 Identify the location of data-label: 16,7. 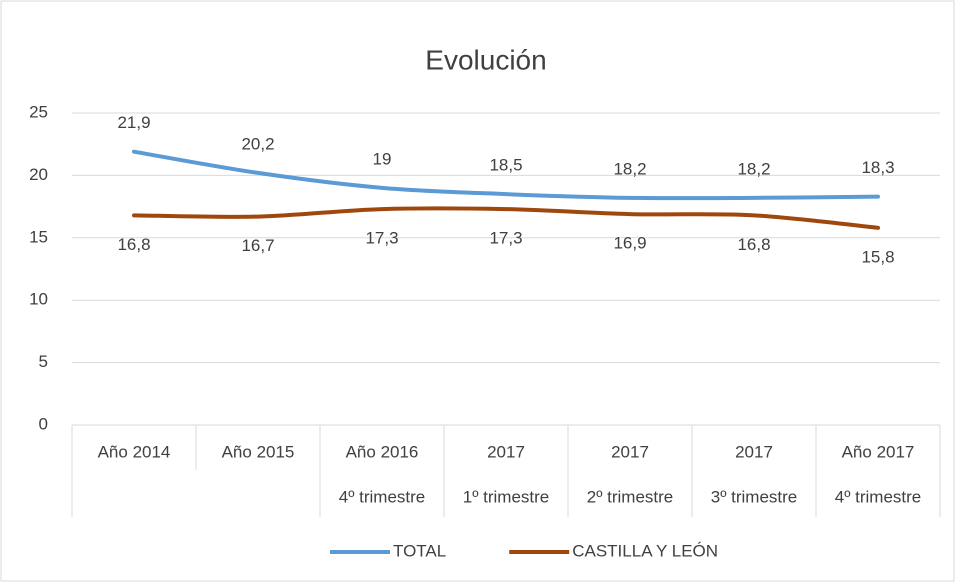
(257, 245).